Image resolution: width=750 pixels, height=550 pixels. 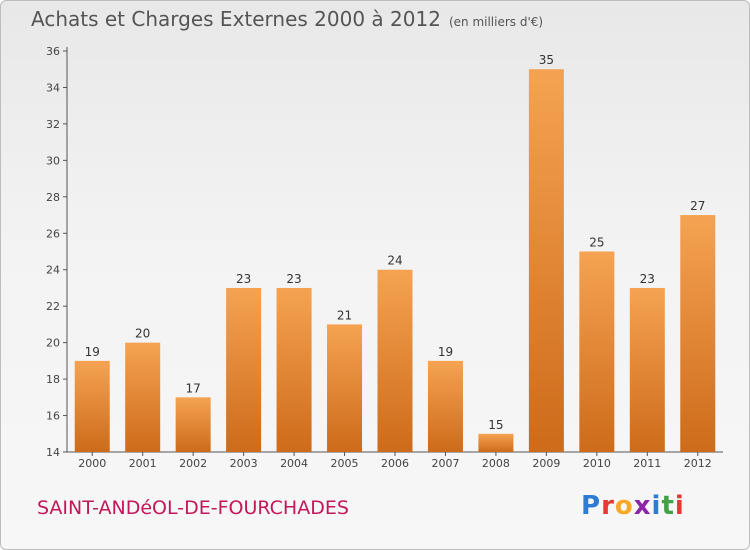 What do you see at coordinates (608, 506) in the screenshot?
I see `logo-letter: r` at bounding box center [608, 506].